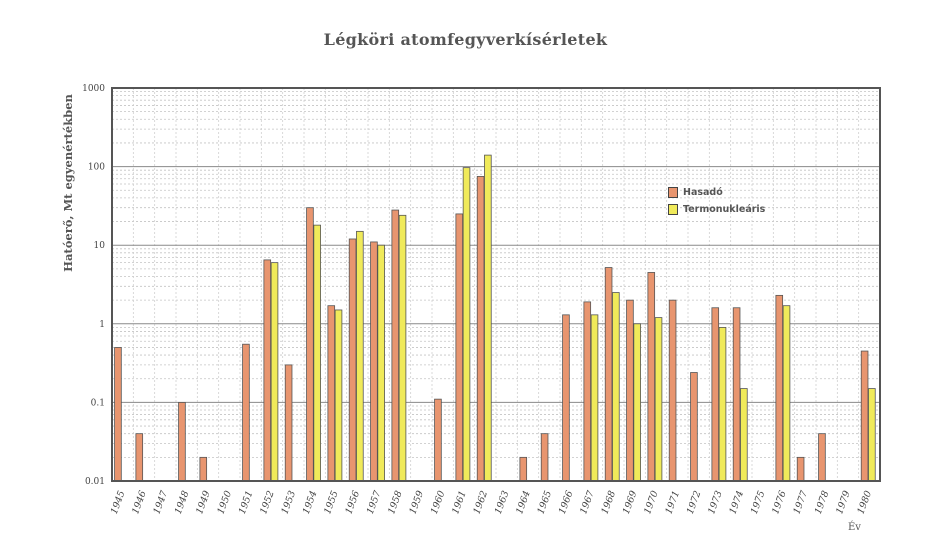 The height and width of the screenshot is (544, 931). What do you see at coordinates (630, 502) in the screenshot?
I see `x-tick-label: 1969` at bounding box center [630, 502].